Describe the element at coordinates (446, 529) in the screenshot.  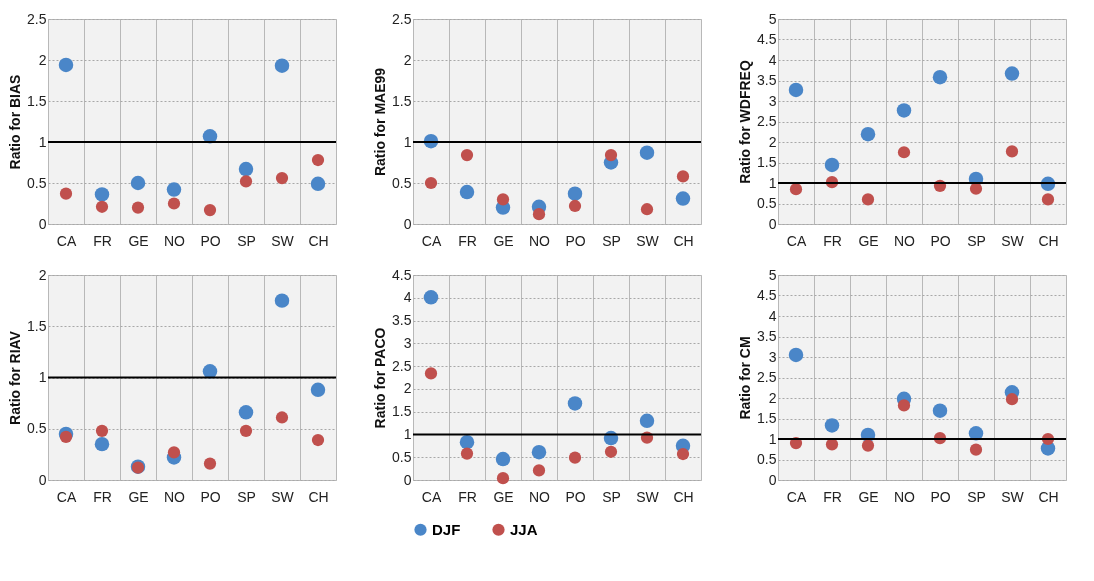
I see `legend-label: DJF` at that location.